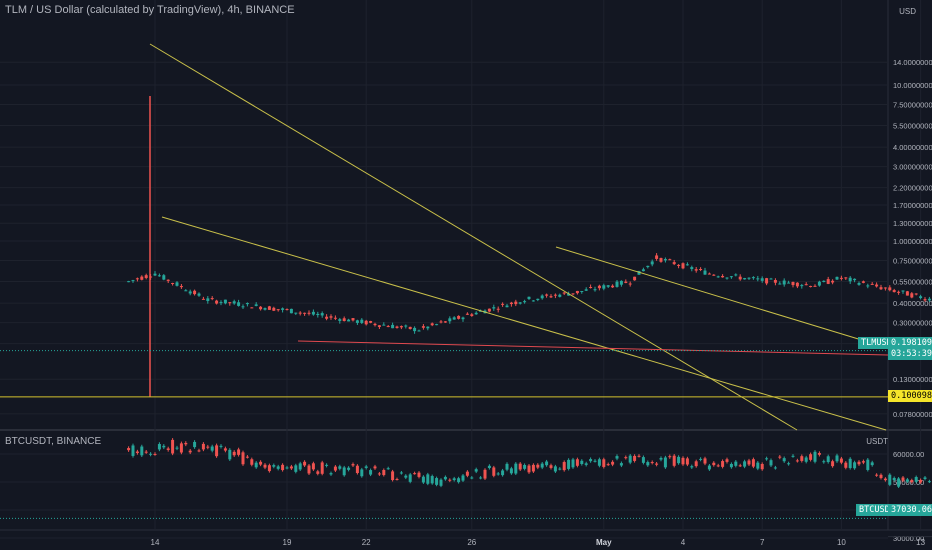  Describe the element at coordinates (529, 463) in the screenshot. I see `btc-candles` at that location.